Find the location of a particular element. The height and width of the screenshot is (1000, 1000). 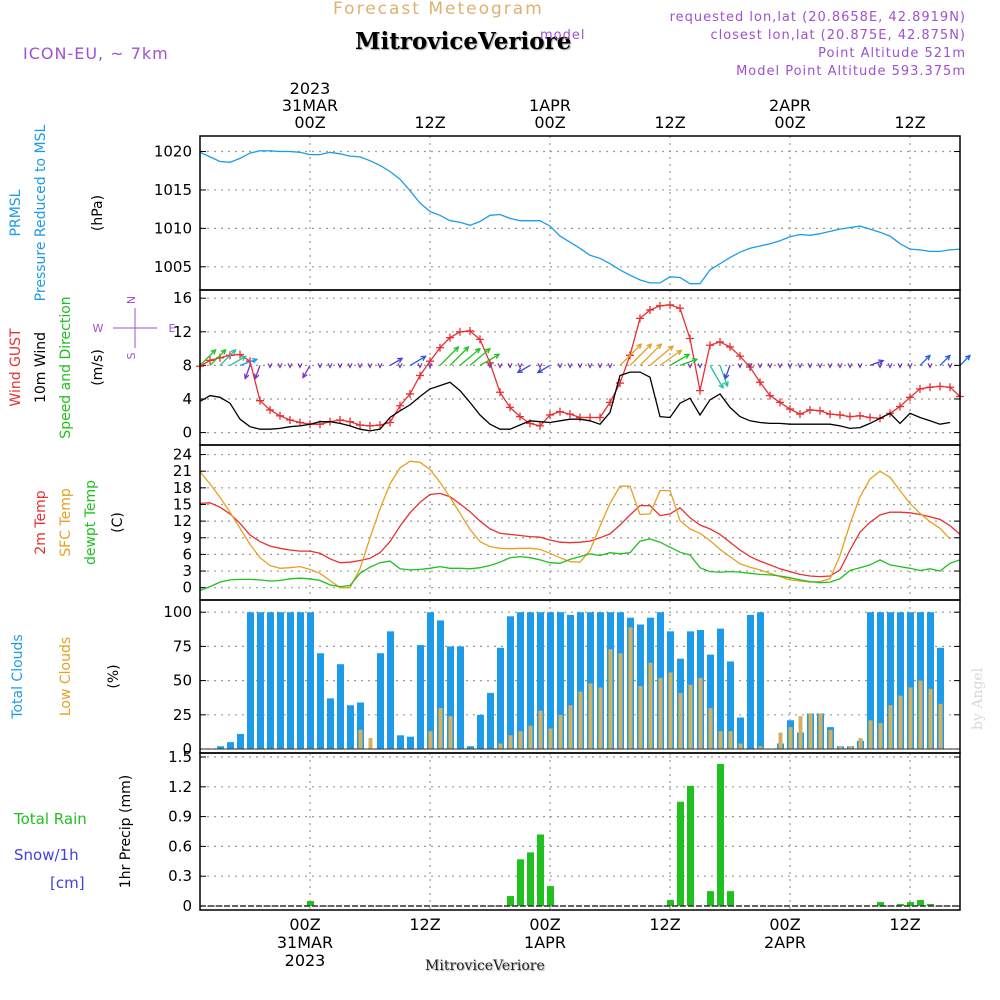

time-label-top: 12Z is located at coordinates (429, 122).